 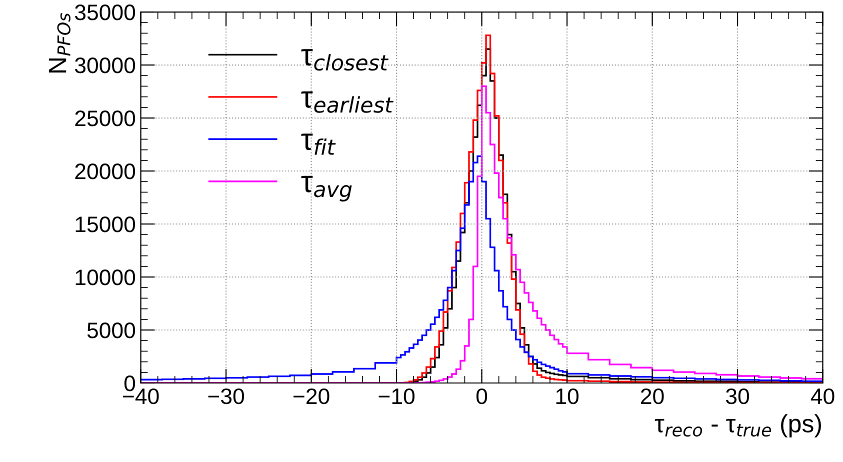 What do you see at coordinates (326, 189) in the screenshot?
I see `legend-label: τ$_{avg}$` at bounding box center [326, 189].